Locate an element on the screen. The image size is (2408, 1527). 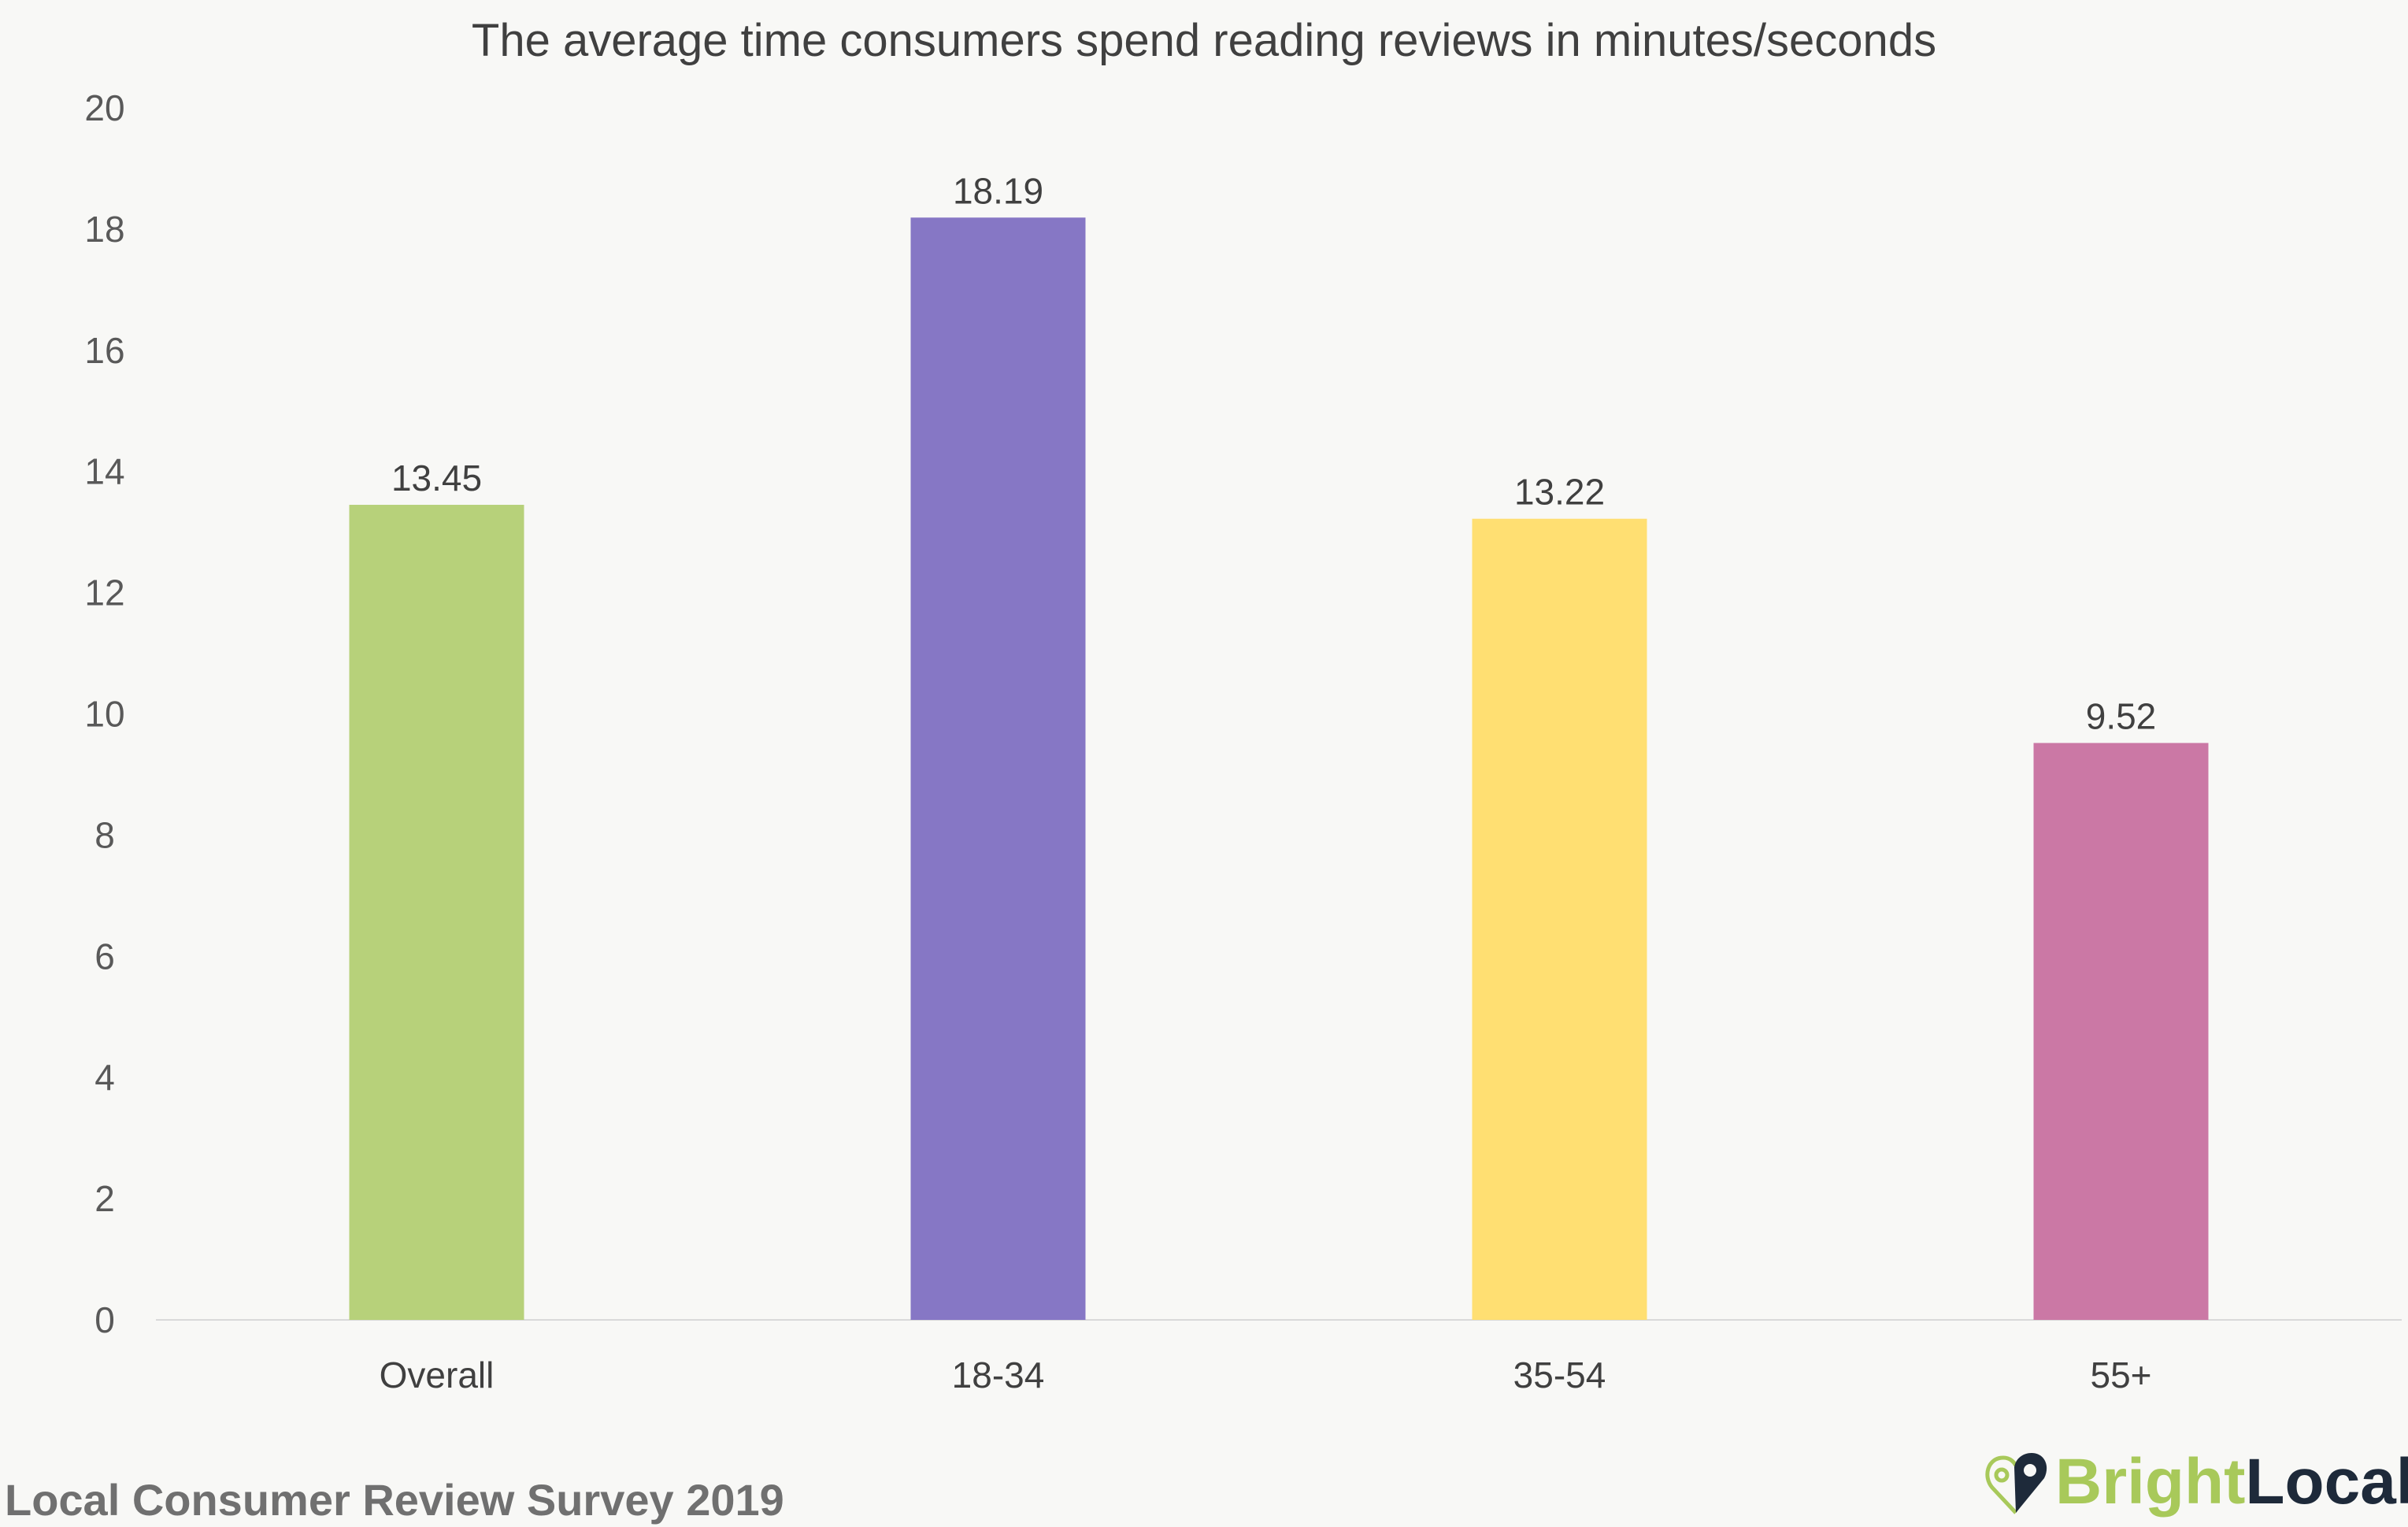
data-label: 18.19 is located at coordinates (998, 190).